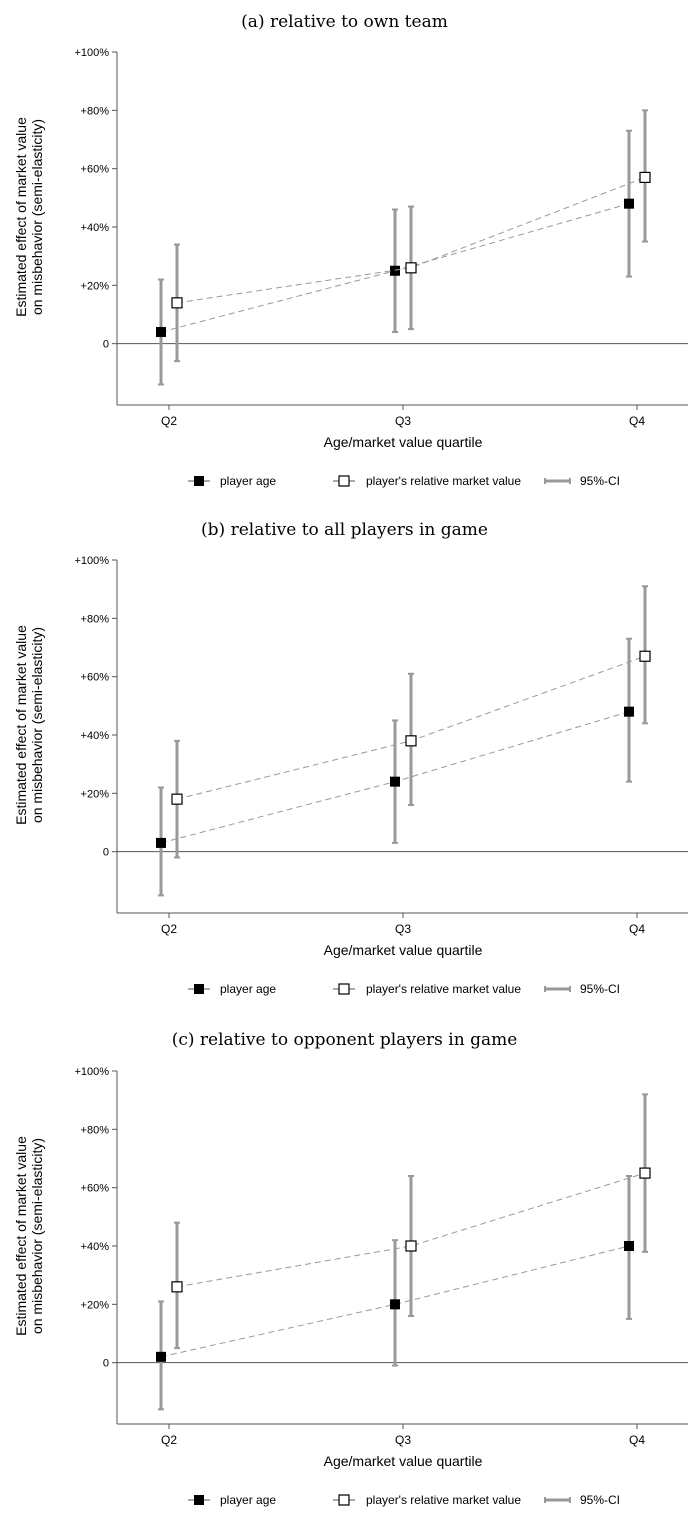 This screenshot has width=689, height=1519. Describe the element at coordinates (344, 1040) in the screenshot. I see `chart-title: (c) relative to opponent players in game` at that location.